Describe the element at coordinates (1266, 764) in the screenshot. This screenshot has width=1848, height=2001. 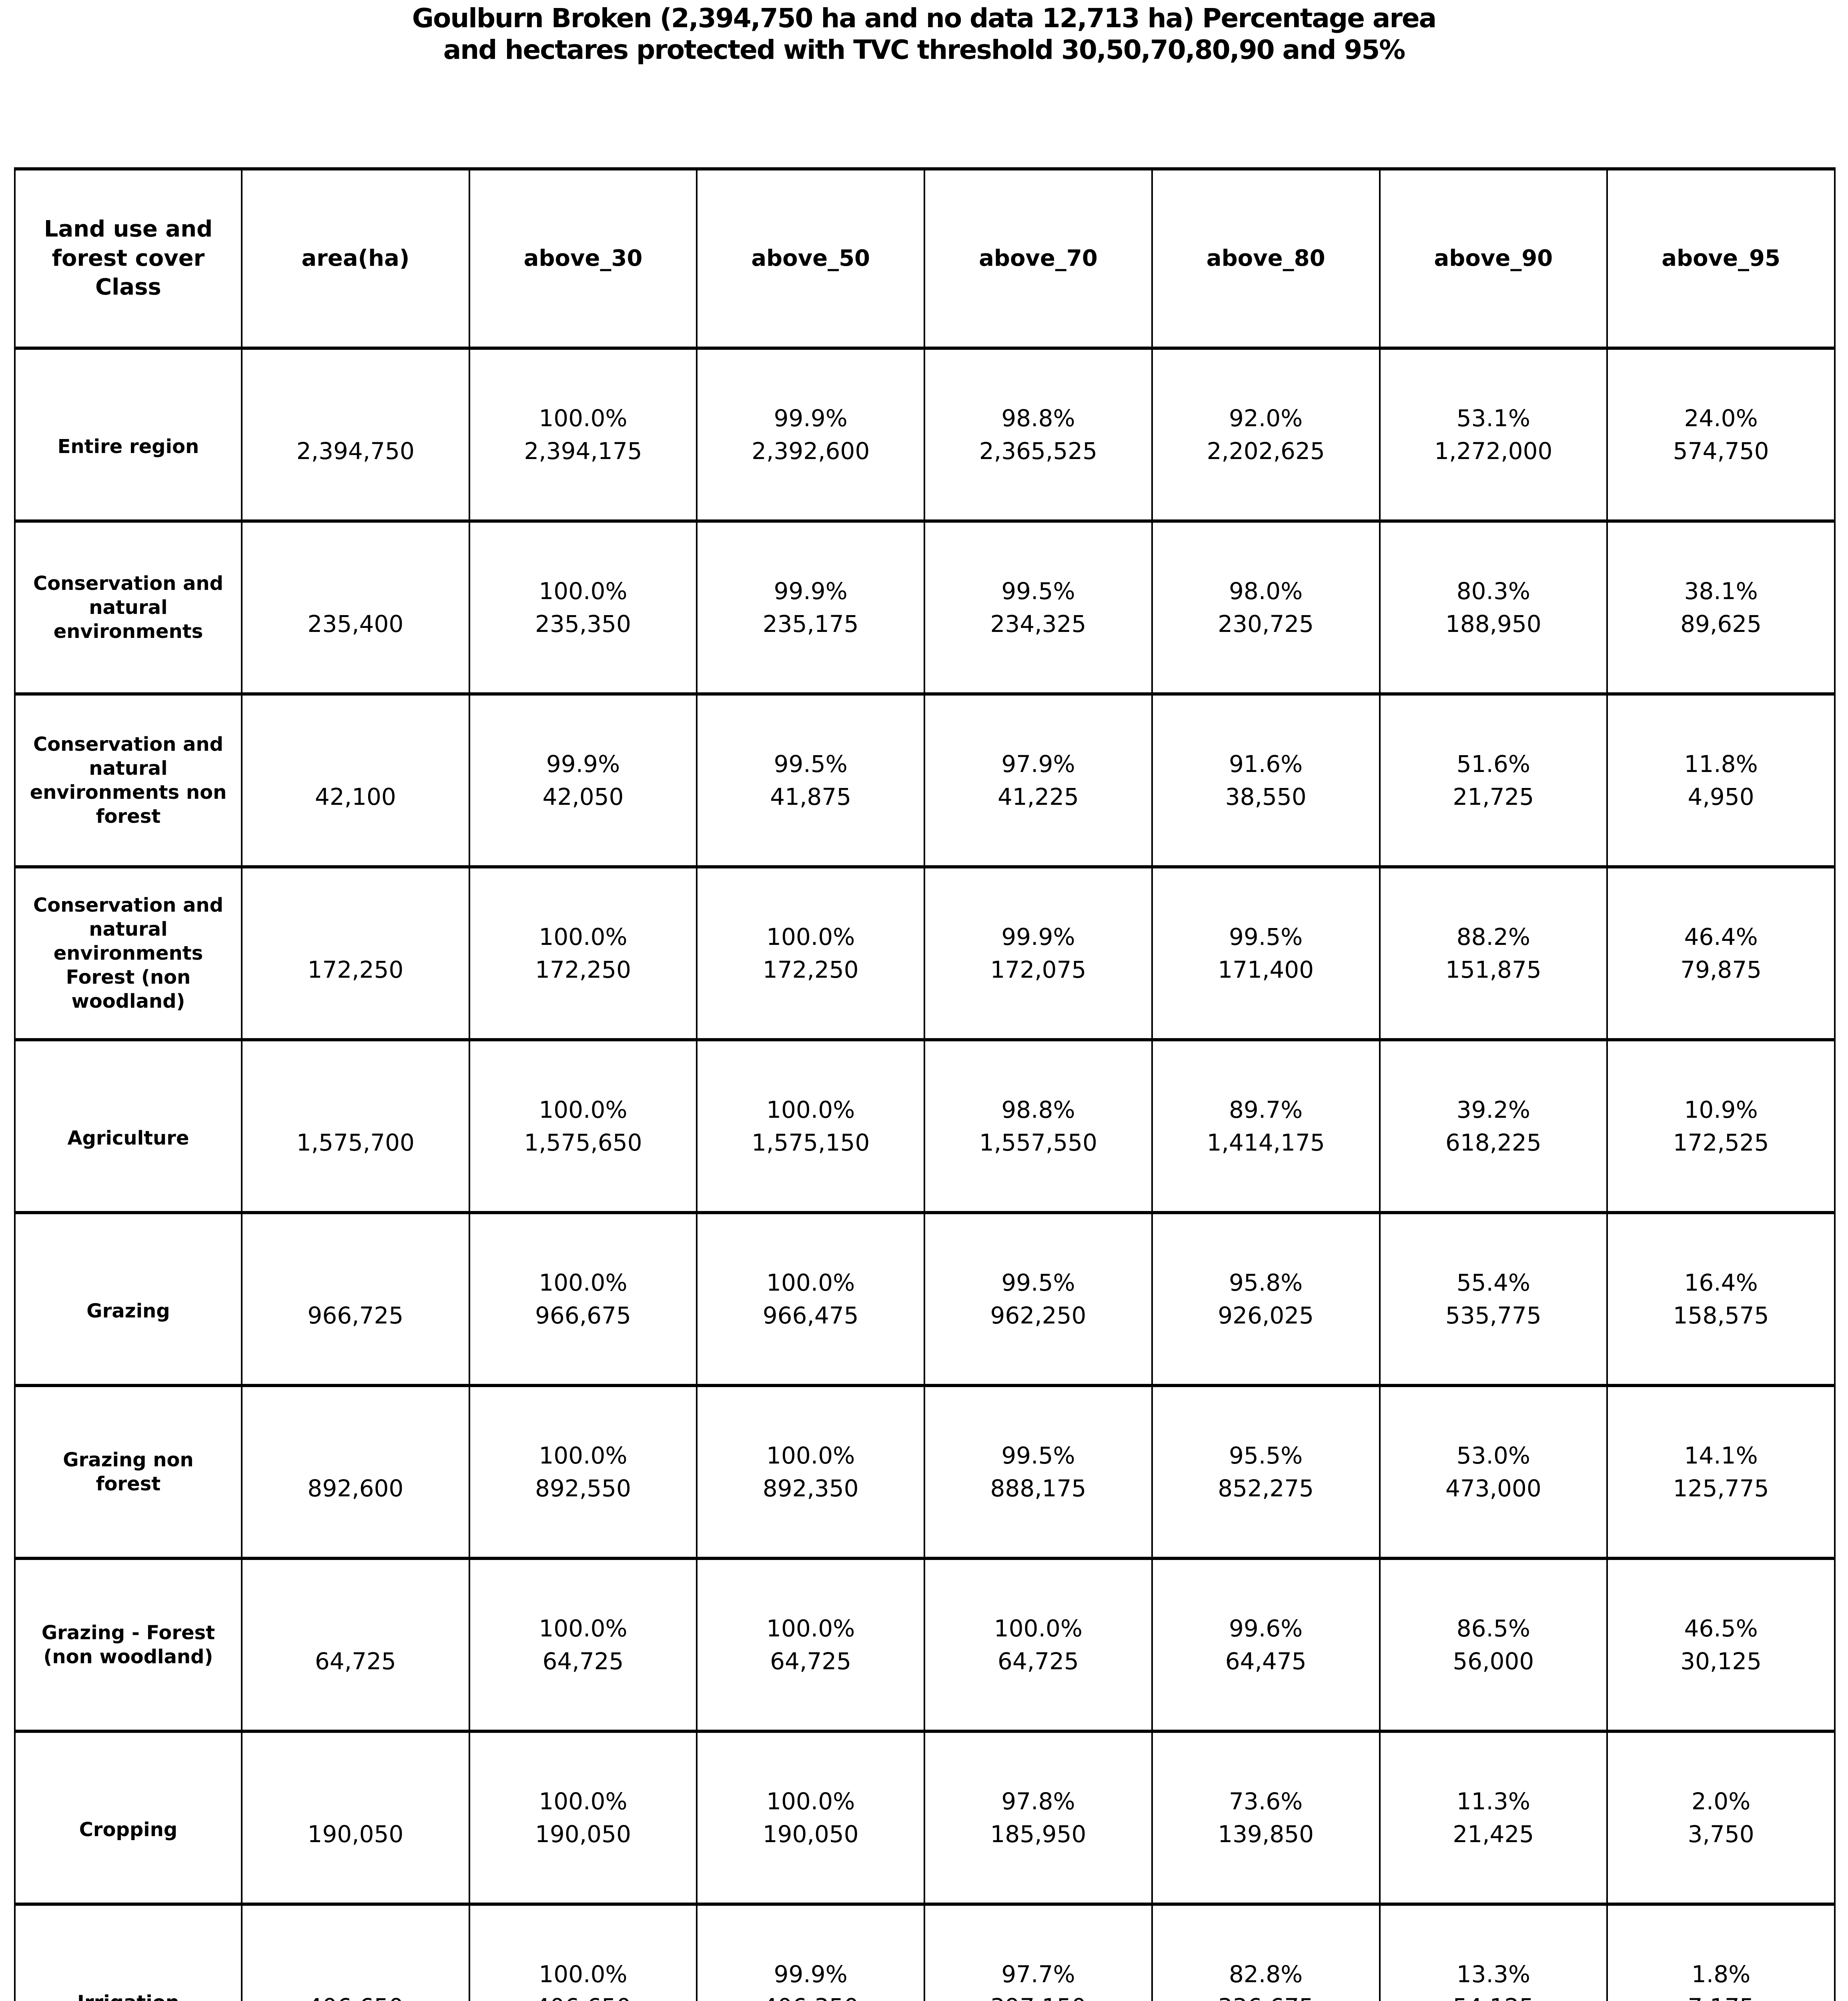
I see `percent-value: 91.6%` at that location.